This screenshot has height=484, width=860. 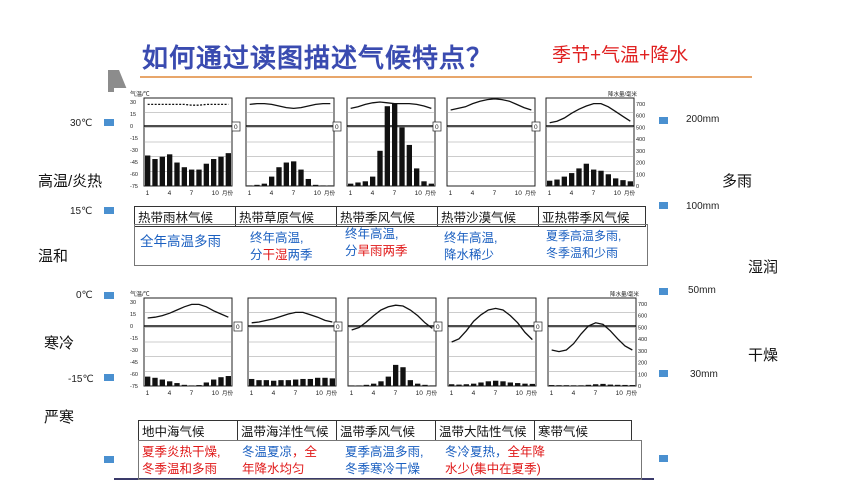 What do you see at coordinates (133, 303) in the screenshot?
I see `temp-axis-tick: 30` at bounding box center [133, 303].